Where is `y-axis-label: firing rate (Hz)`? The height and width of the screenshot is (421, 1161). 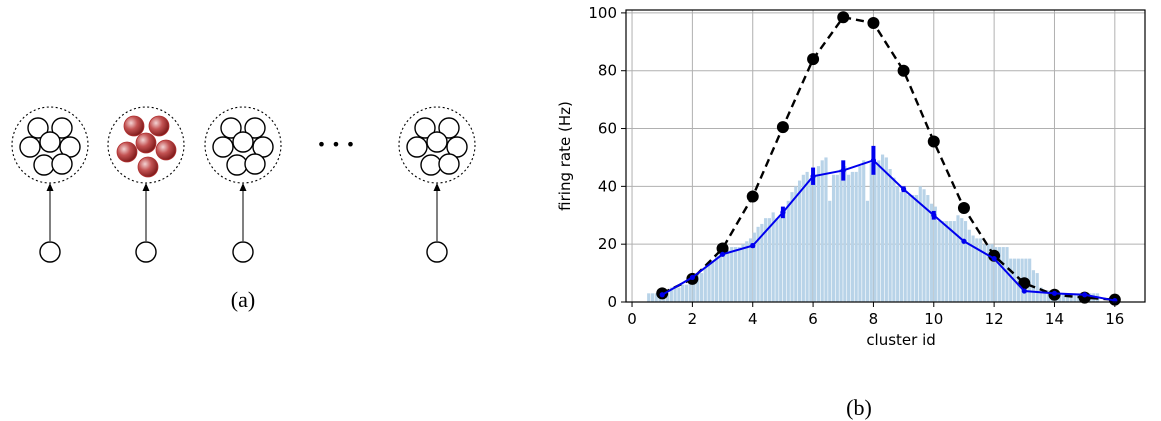 y-axis-label: firing rate (Hz) is located at coordinates (565, 156).